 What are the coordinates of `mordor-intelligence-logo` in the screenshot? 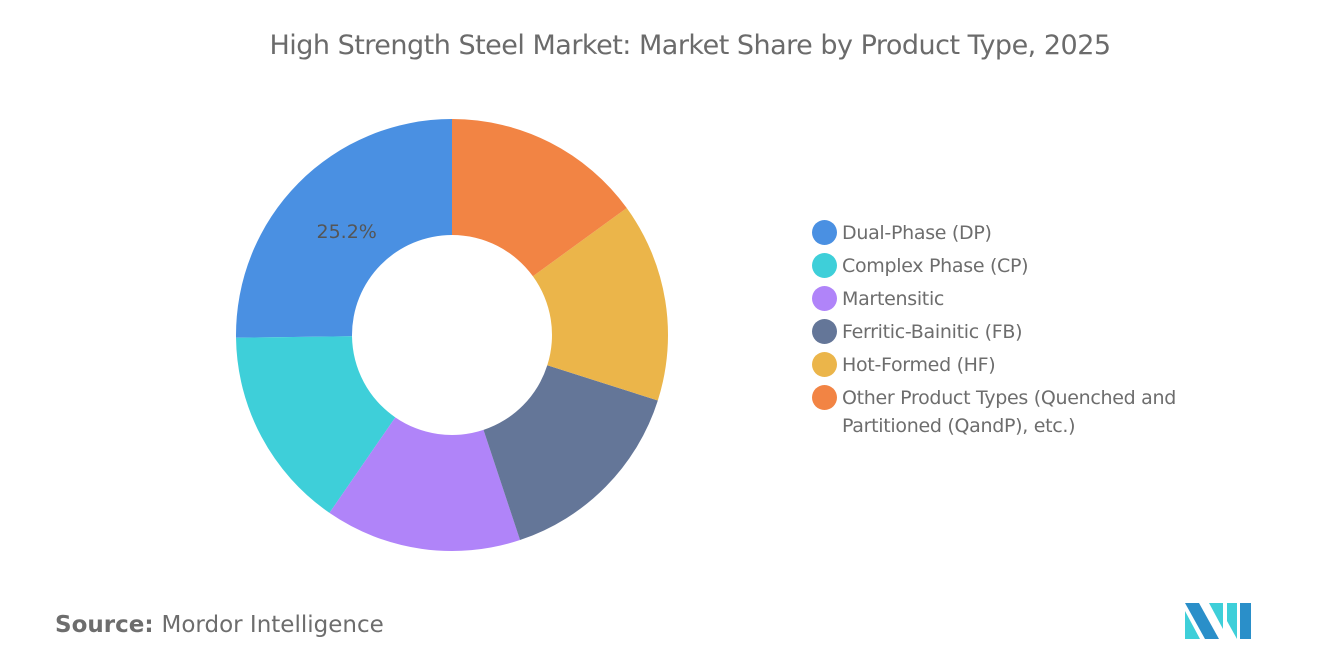 It's located at (1218, 621).